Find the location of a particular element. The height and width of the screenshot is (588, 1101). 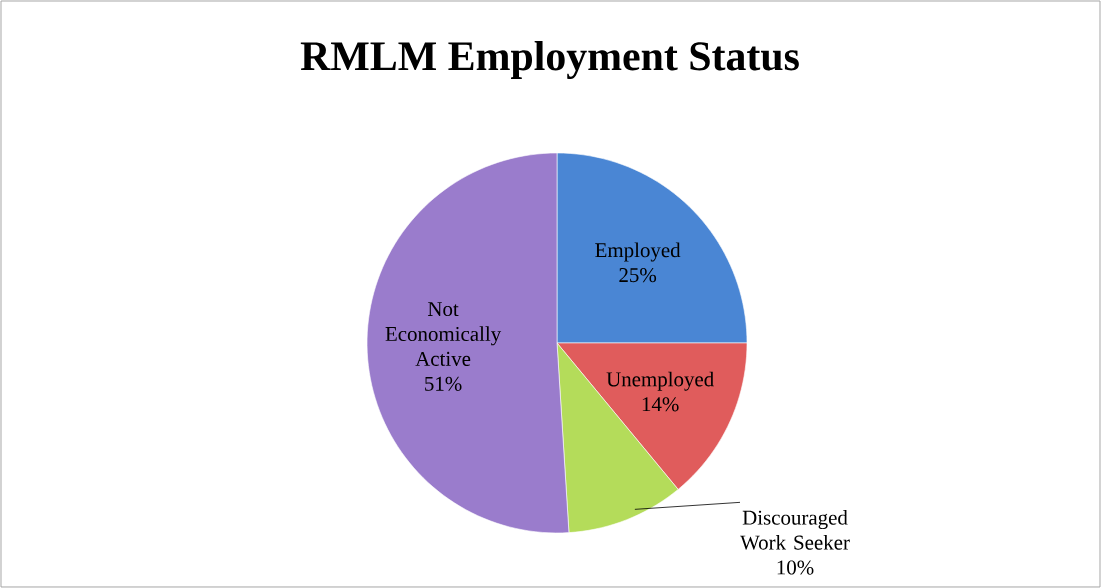

slice-label: Employed is located at coordinates (638, 252).